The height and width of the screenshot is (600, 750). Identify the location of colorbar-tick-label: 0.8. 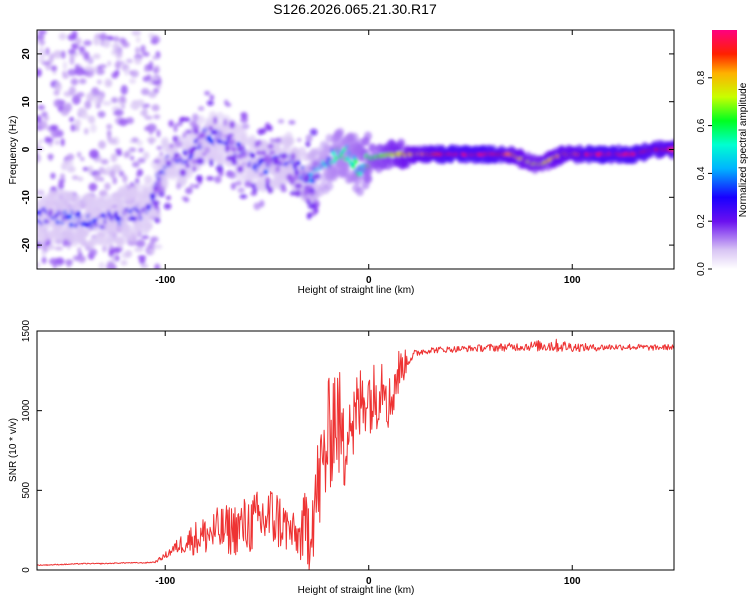
(701, 77).